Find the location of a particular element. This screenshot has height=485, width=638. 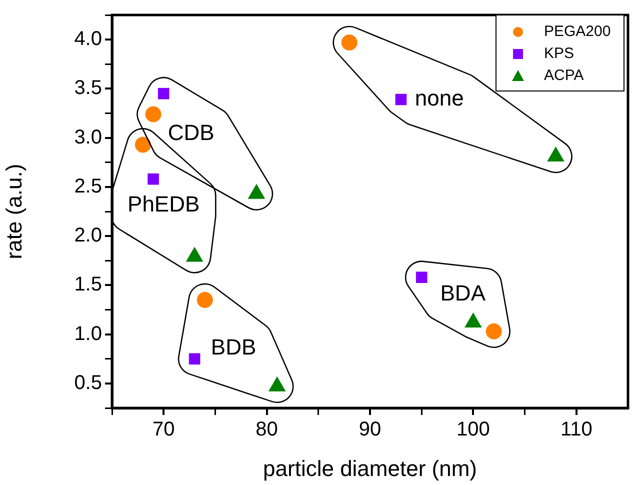

annotation: PhEDB is located at coordinates (164, 204).